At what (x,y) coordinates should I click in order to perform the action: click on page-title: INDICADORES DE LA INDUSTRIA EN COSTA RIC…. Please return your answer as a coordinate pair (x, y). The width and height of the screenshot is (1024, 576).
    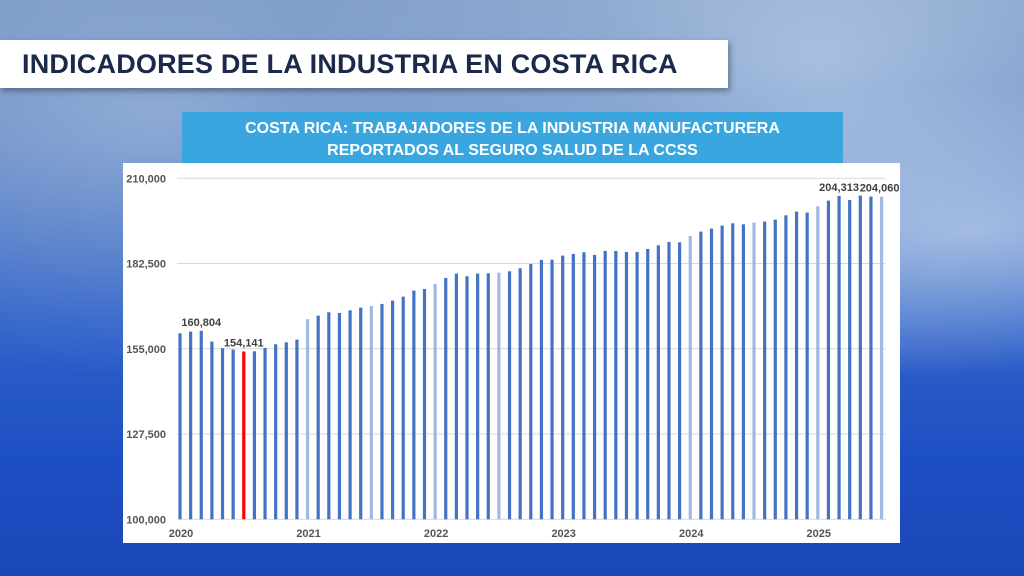
    Looking at the image, I should click on (350, 63).